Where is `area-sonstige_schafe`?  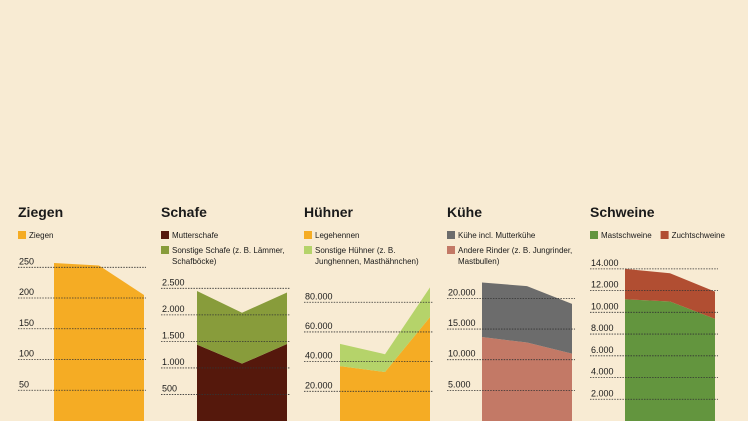
area-sonstige_schafe is located at coordinates (242, 327).